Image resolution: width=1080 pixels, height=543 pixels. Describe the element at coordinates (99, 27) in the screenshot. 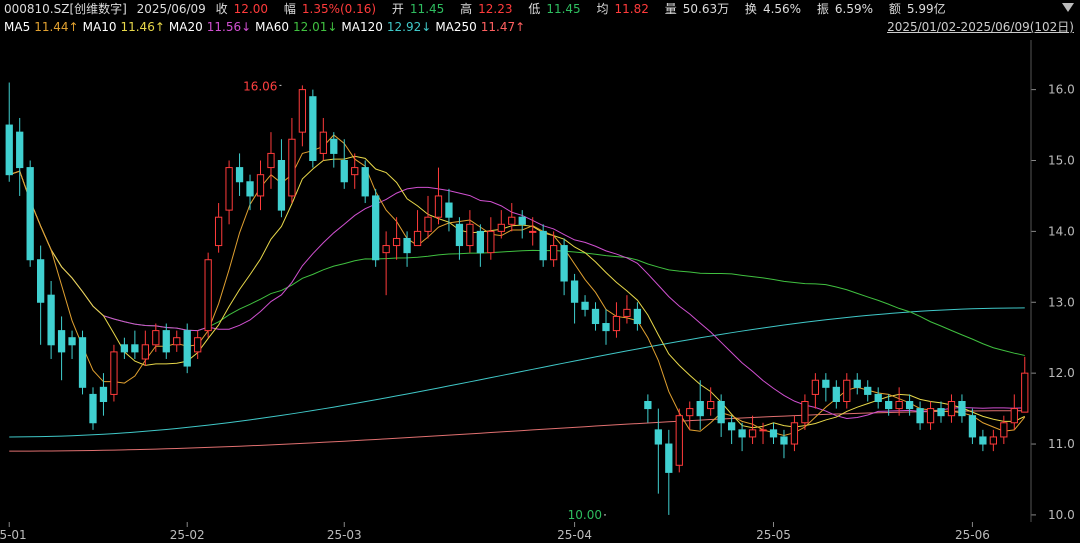

I see `ma-label-ma10: MA10` at that location.